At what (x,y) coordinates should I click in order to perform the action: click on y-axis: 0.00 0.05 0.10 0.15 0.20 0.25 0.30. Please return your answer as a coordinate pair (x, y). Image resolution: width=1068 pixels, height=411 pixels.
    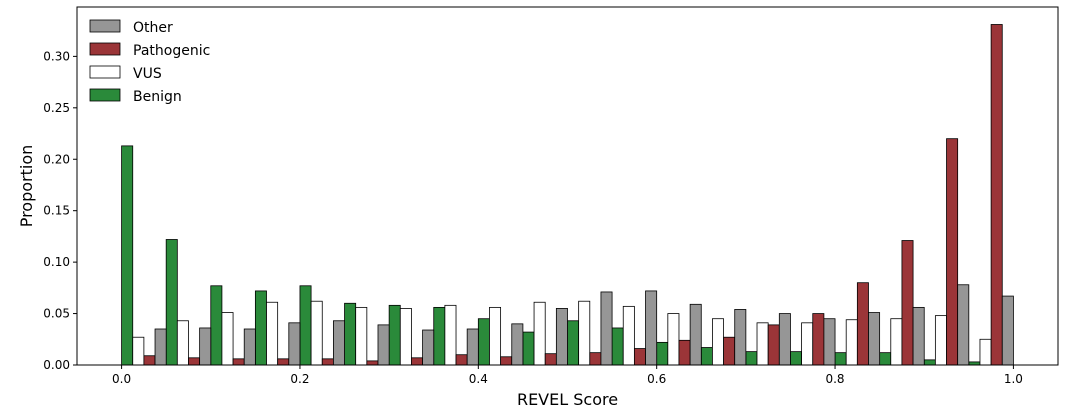
    Looking at the image, I should click on (60, 210).